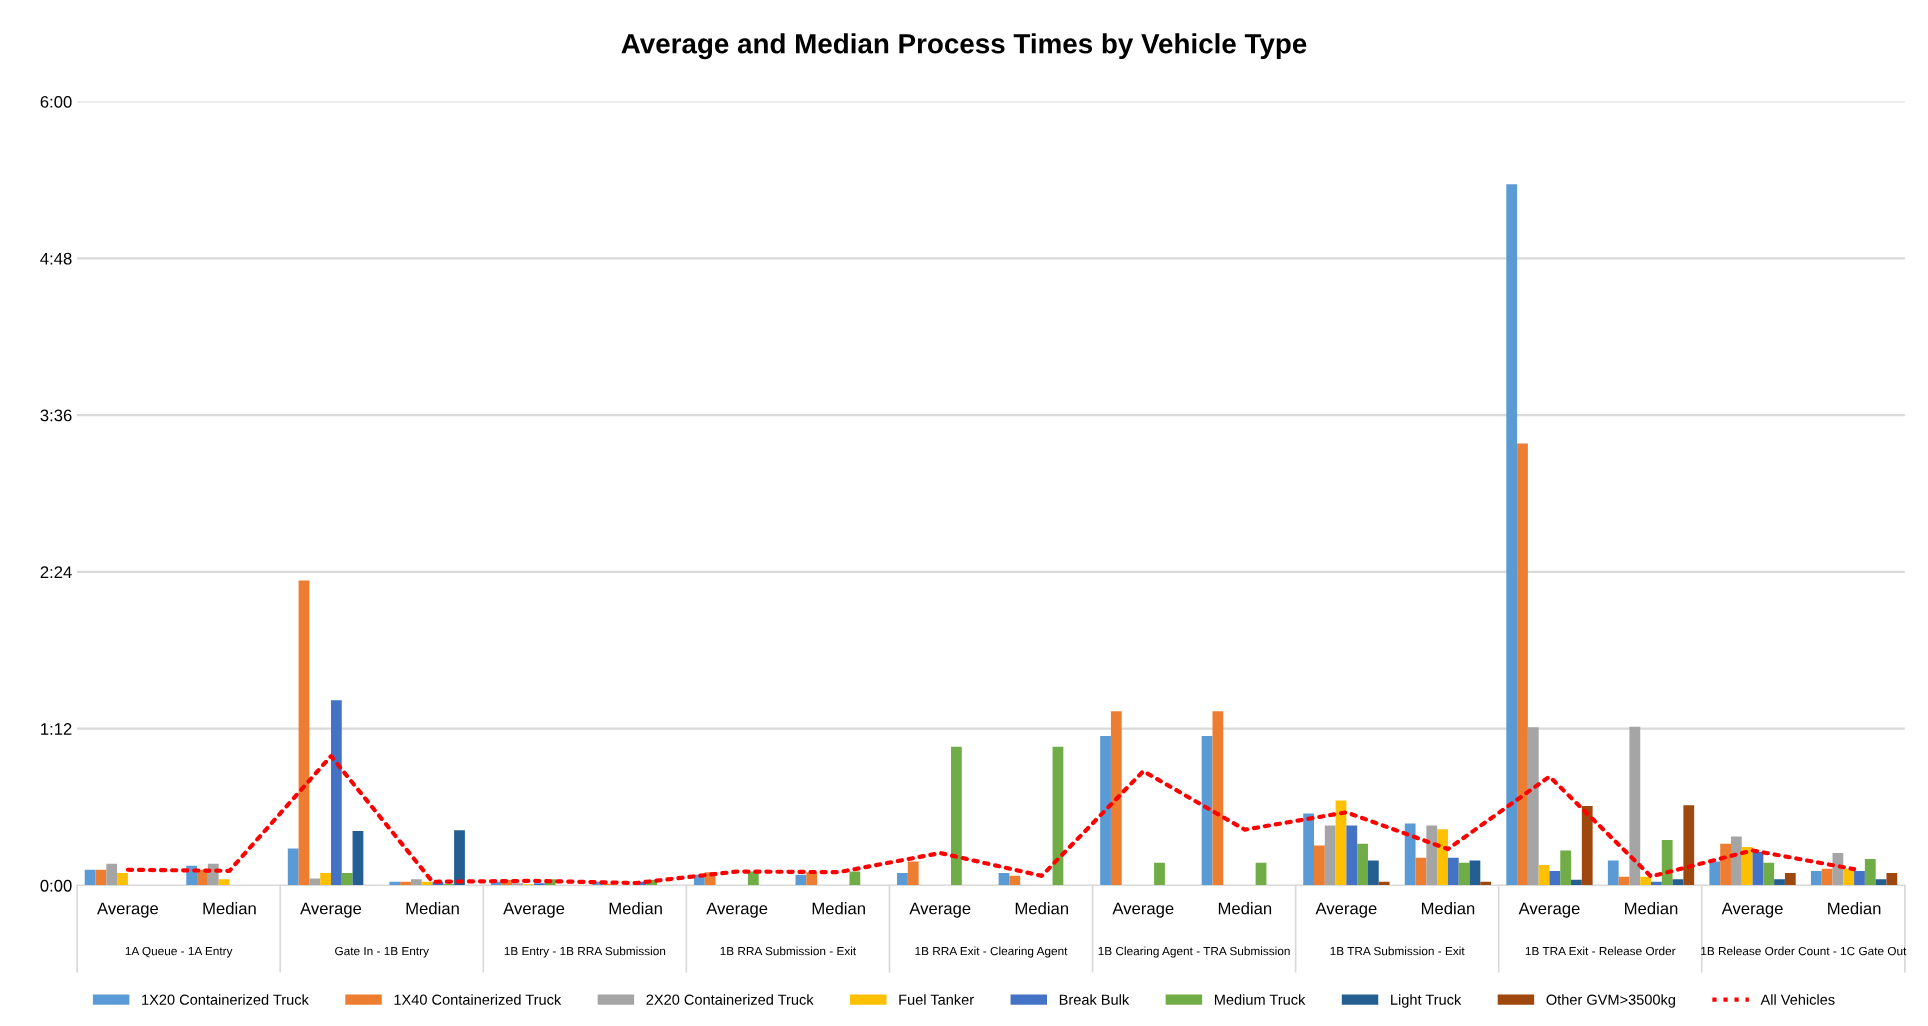  What do you see at coordinates (56, 729) in the screenshot?
I see `y-tick-label: 1:12` at bounding box center [56, 729].